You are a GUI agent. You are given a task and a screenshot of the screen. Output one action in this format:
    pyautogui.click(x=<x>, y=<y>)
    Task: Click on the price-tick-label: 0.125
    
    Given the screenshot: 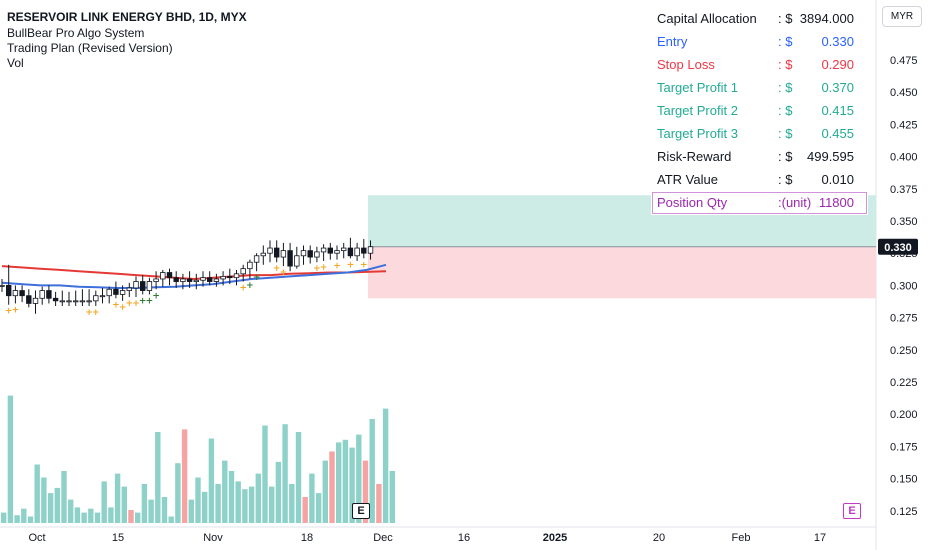 What is the action you would take?
    pyautogui.click(x=904, y=512)
    